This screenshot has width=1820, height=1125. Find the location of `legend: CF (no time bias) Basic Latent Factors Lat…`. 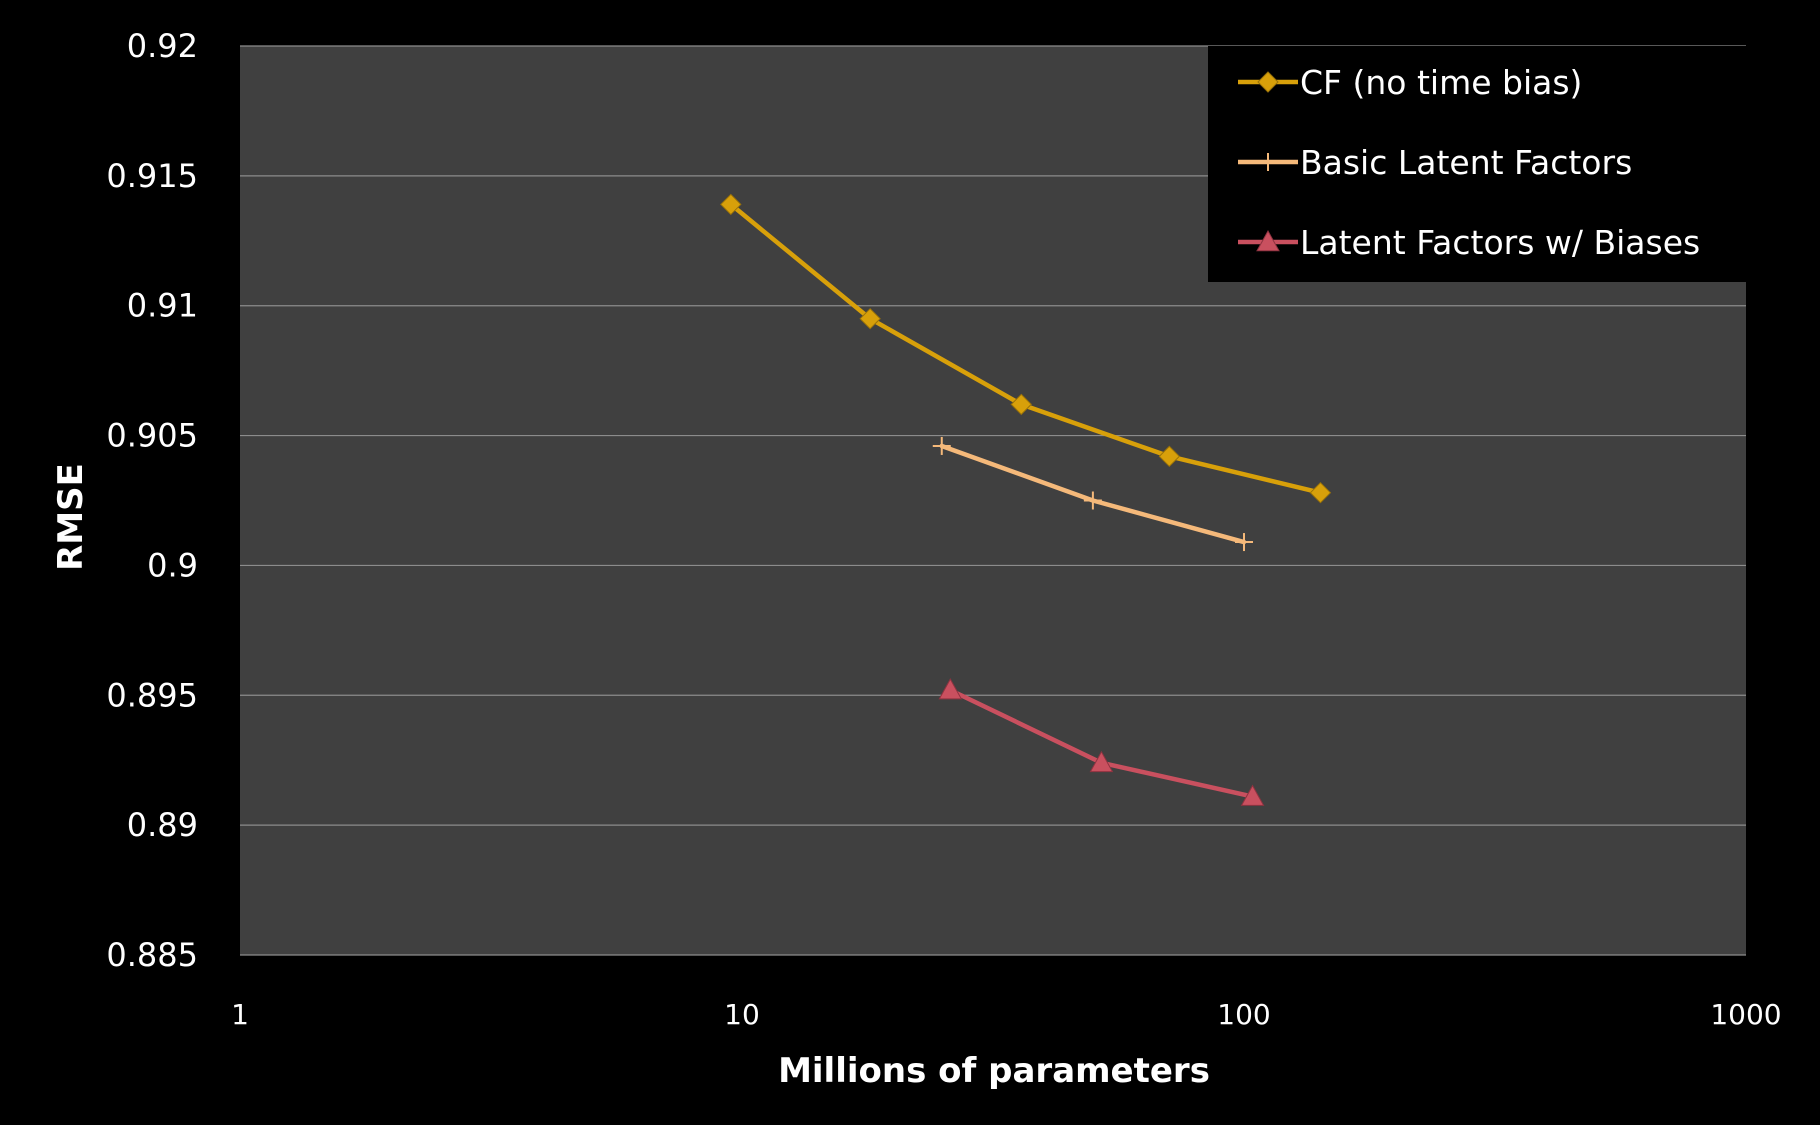

legend: CF (no time bias) Basic Latent Factors Lat… is located at coordinates (1477, 164).